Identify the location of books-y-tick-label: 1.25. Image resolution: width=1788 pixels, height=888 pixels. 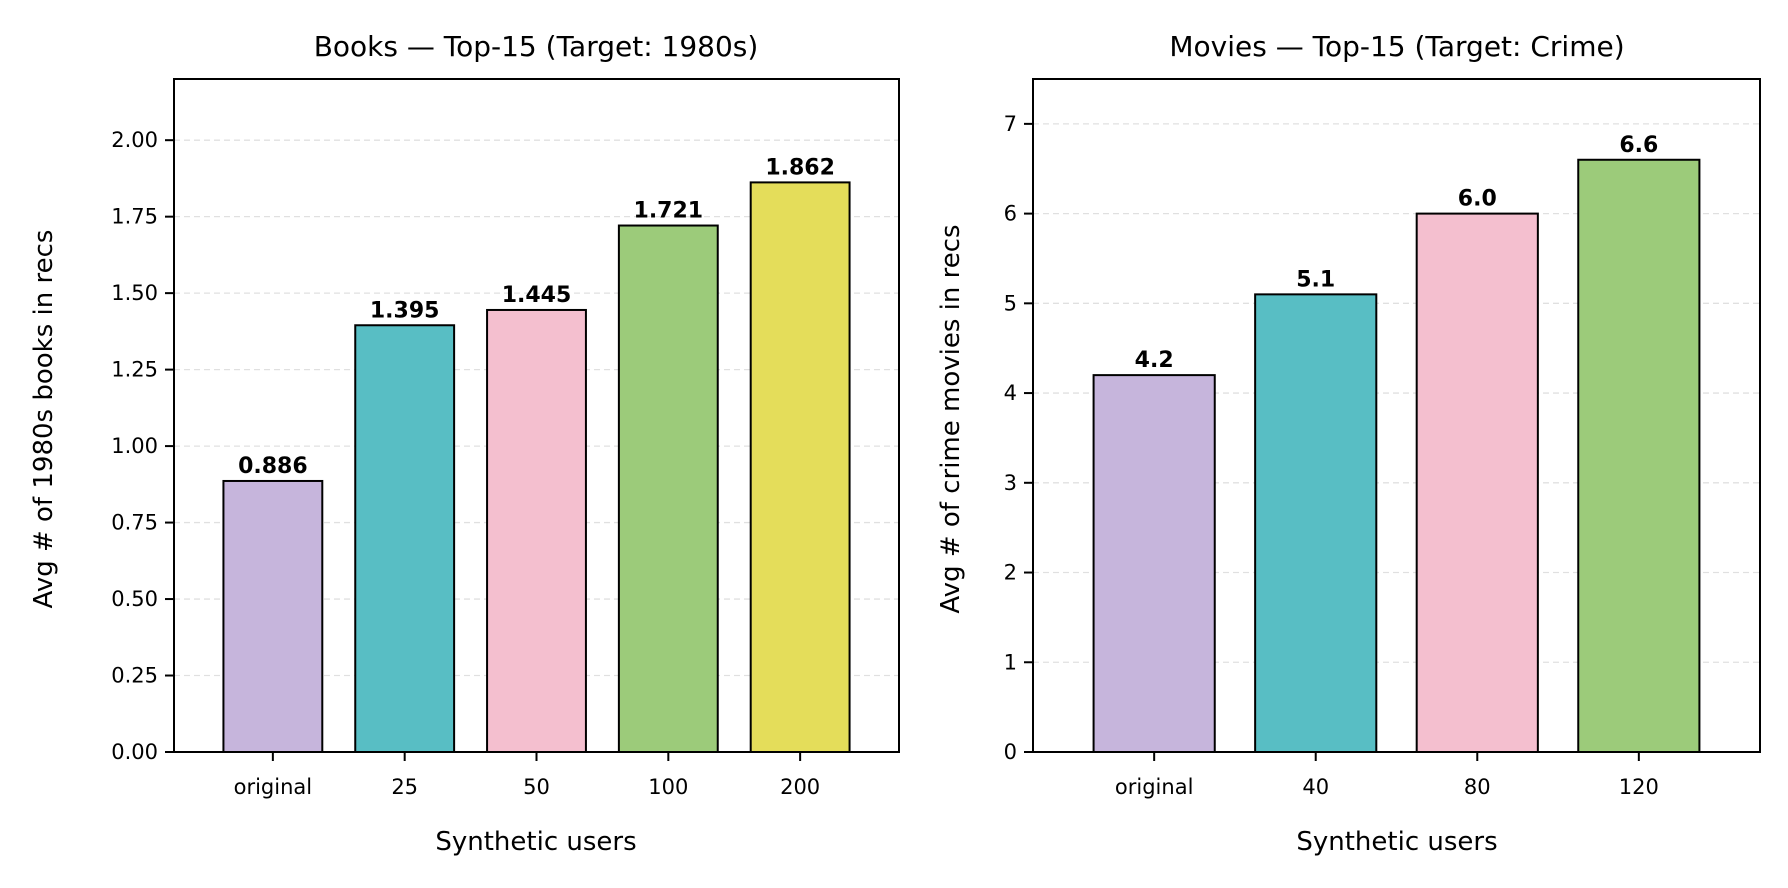
(134, 370).